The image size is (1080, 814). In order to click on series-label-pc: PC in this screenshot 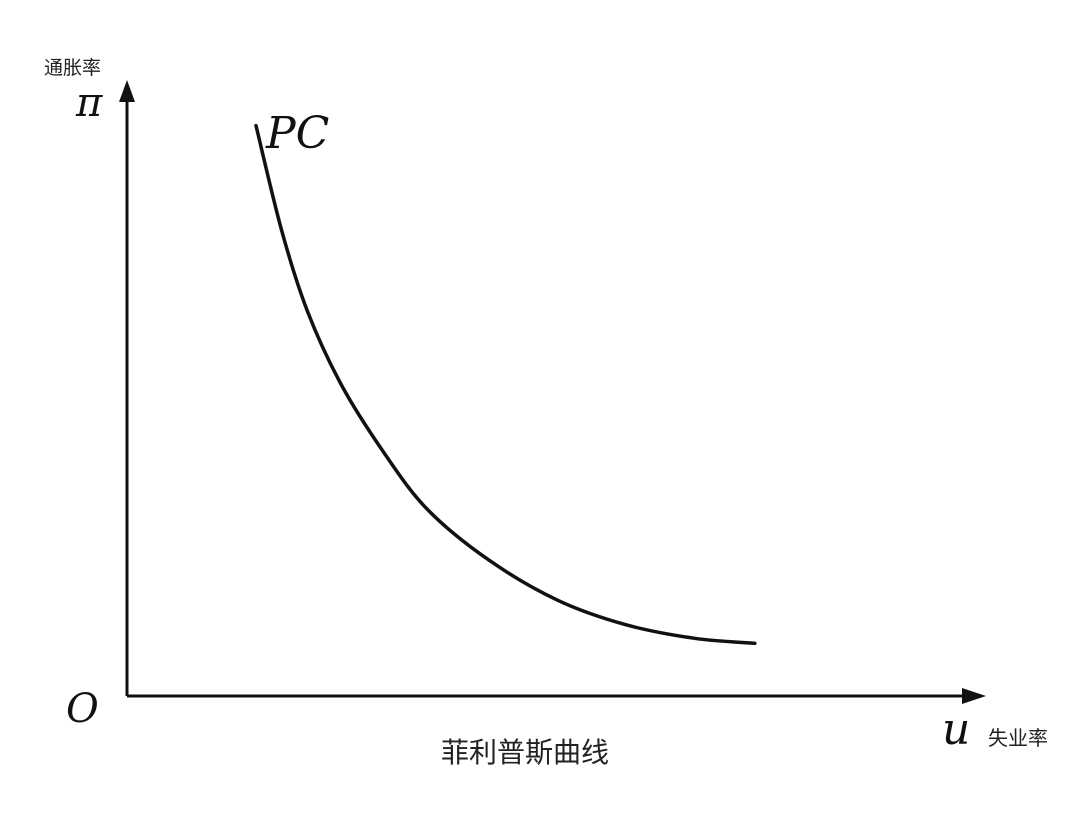, I will do `click(297, 133)`.